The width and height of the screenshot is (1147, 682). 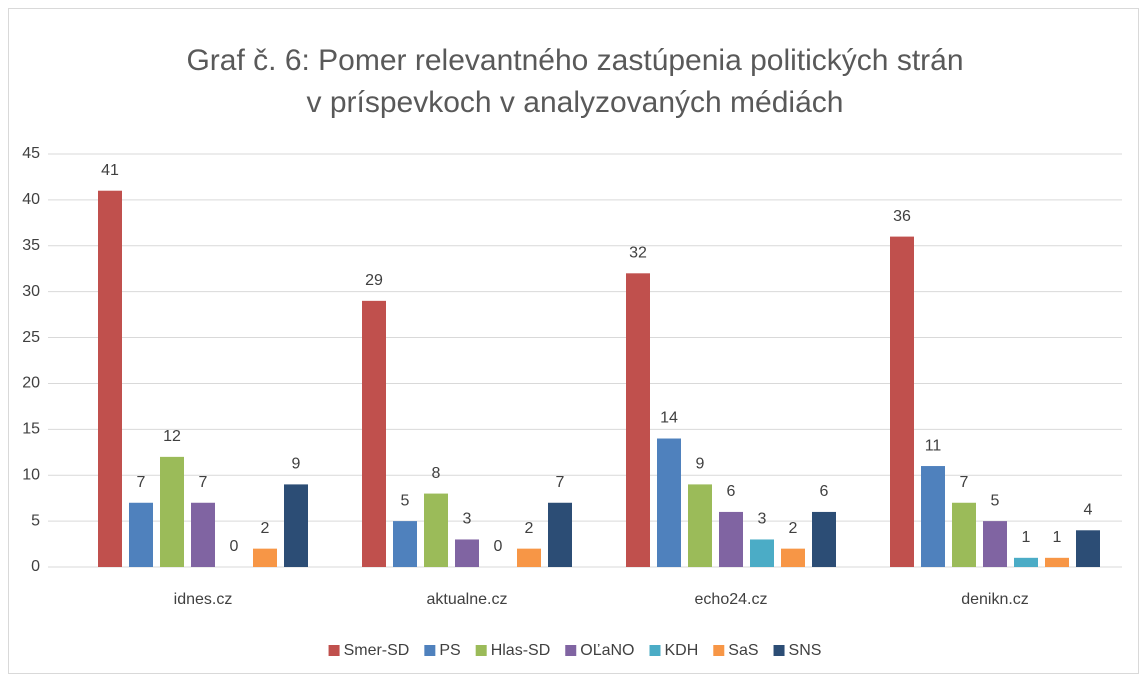 What do you see at coordinates (110, 170) in the screenshot?
I see `data-label: 41` at bounding box center [110, 170].